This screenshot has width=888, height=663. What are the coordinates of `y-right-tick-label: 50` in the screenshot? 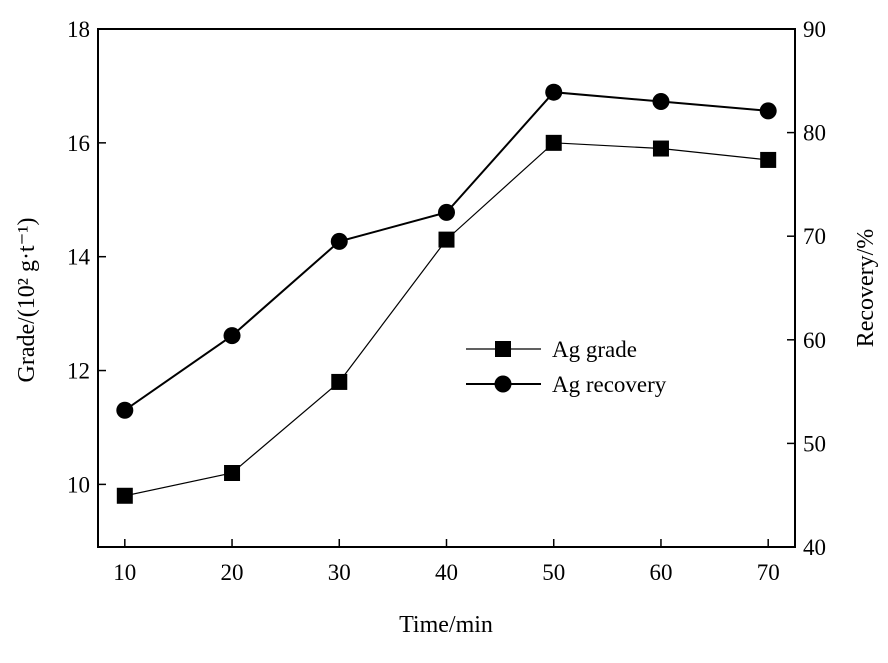 It's located at (814, 443).